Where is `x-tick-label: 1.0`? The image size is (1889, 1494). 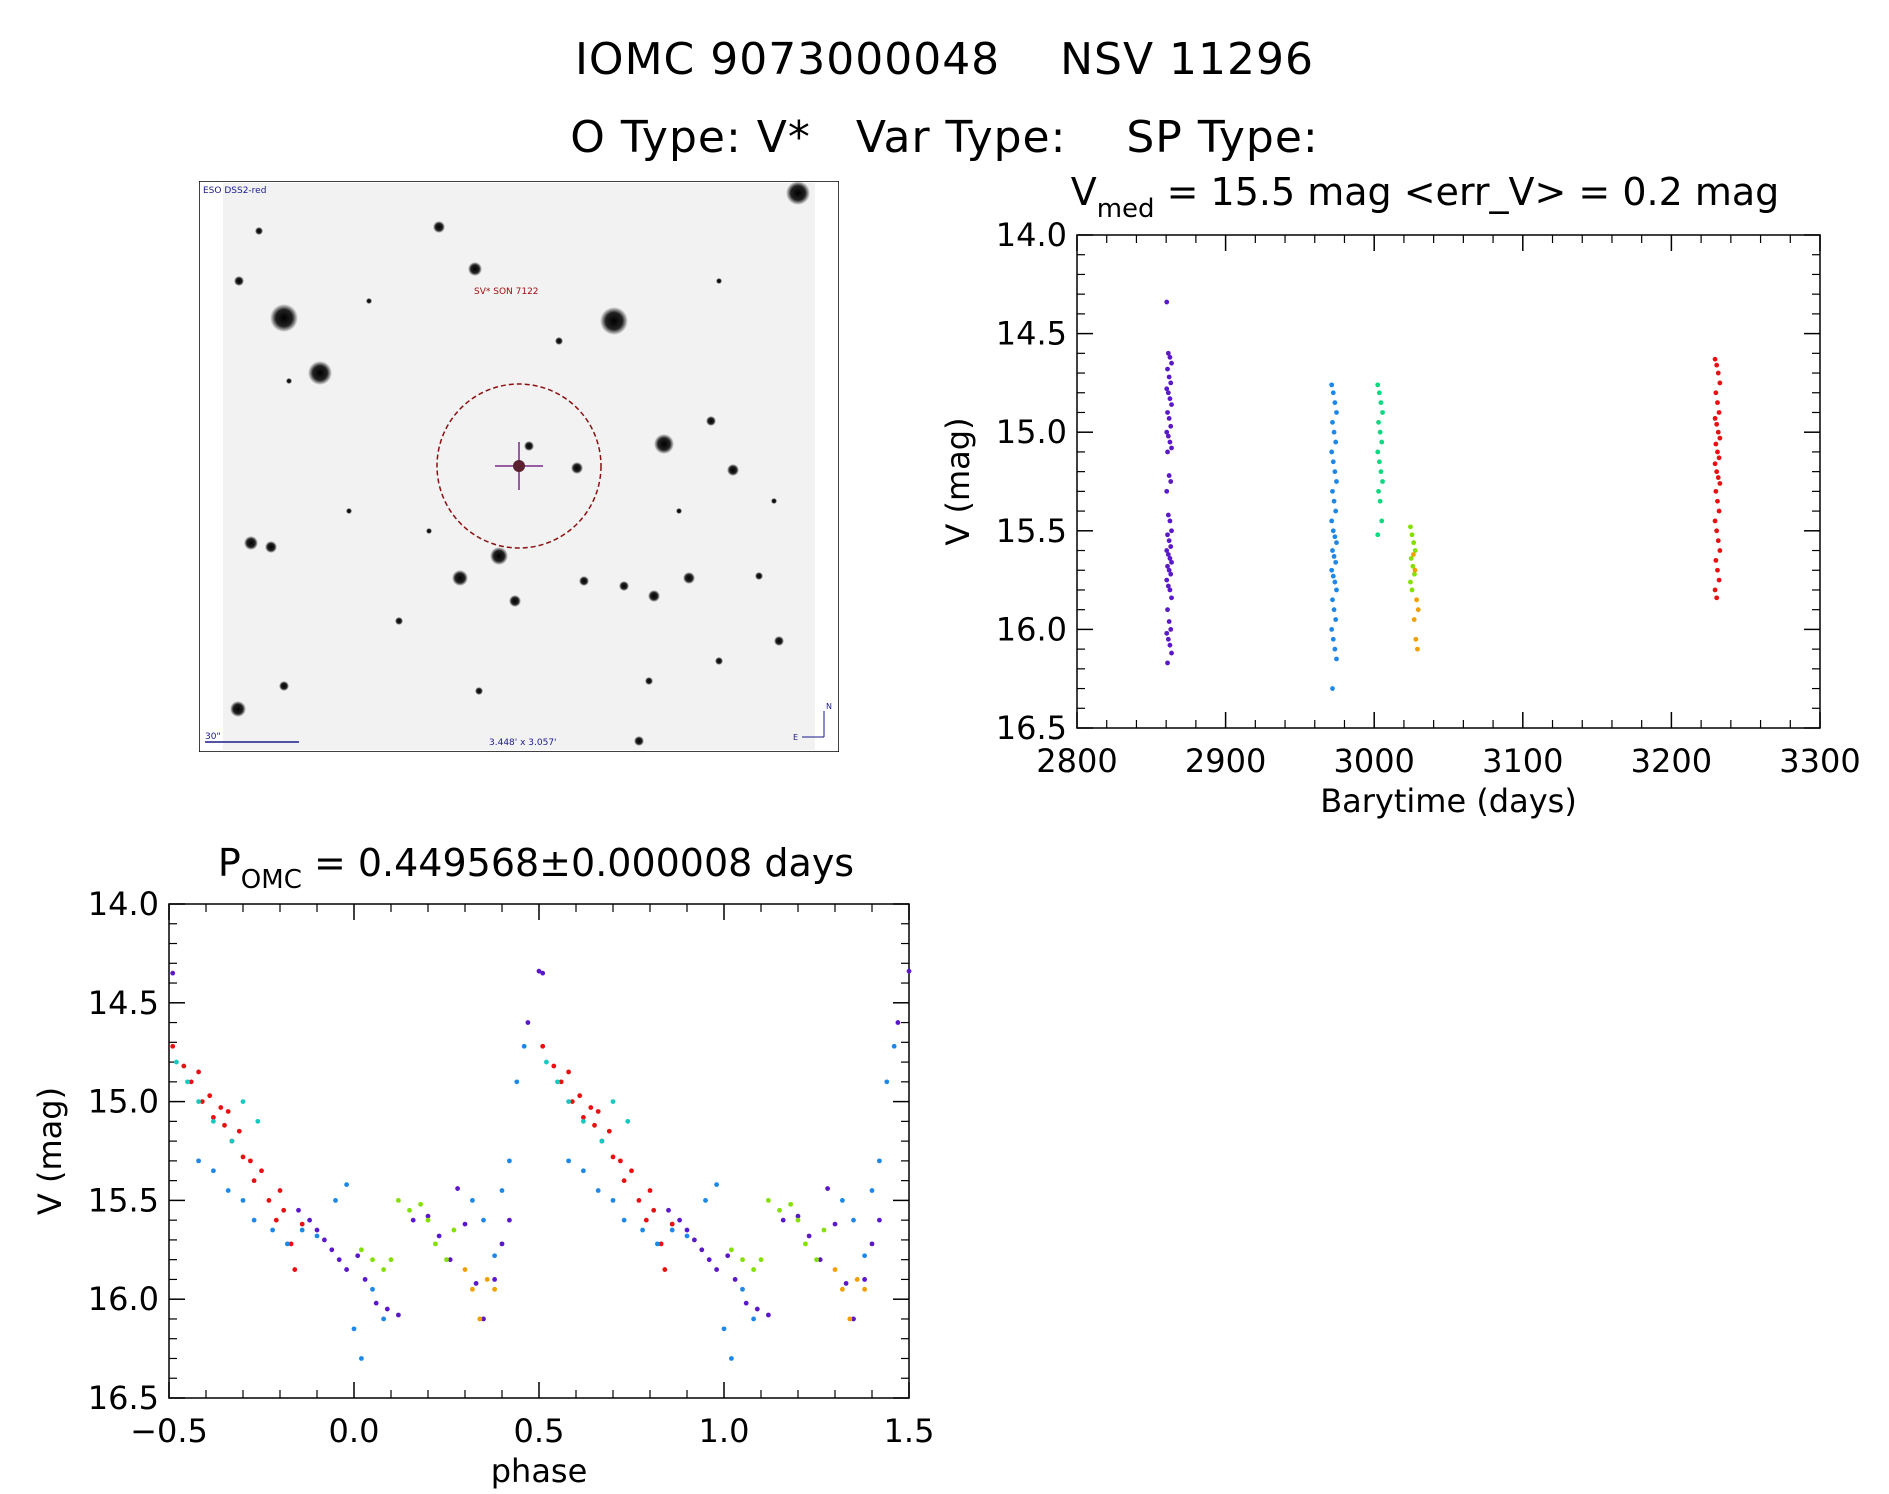 x-tick-label: 1.0 is located at coordinates (724, 1431).